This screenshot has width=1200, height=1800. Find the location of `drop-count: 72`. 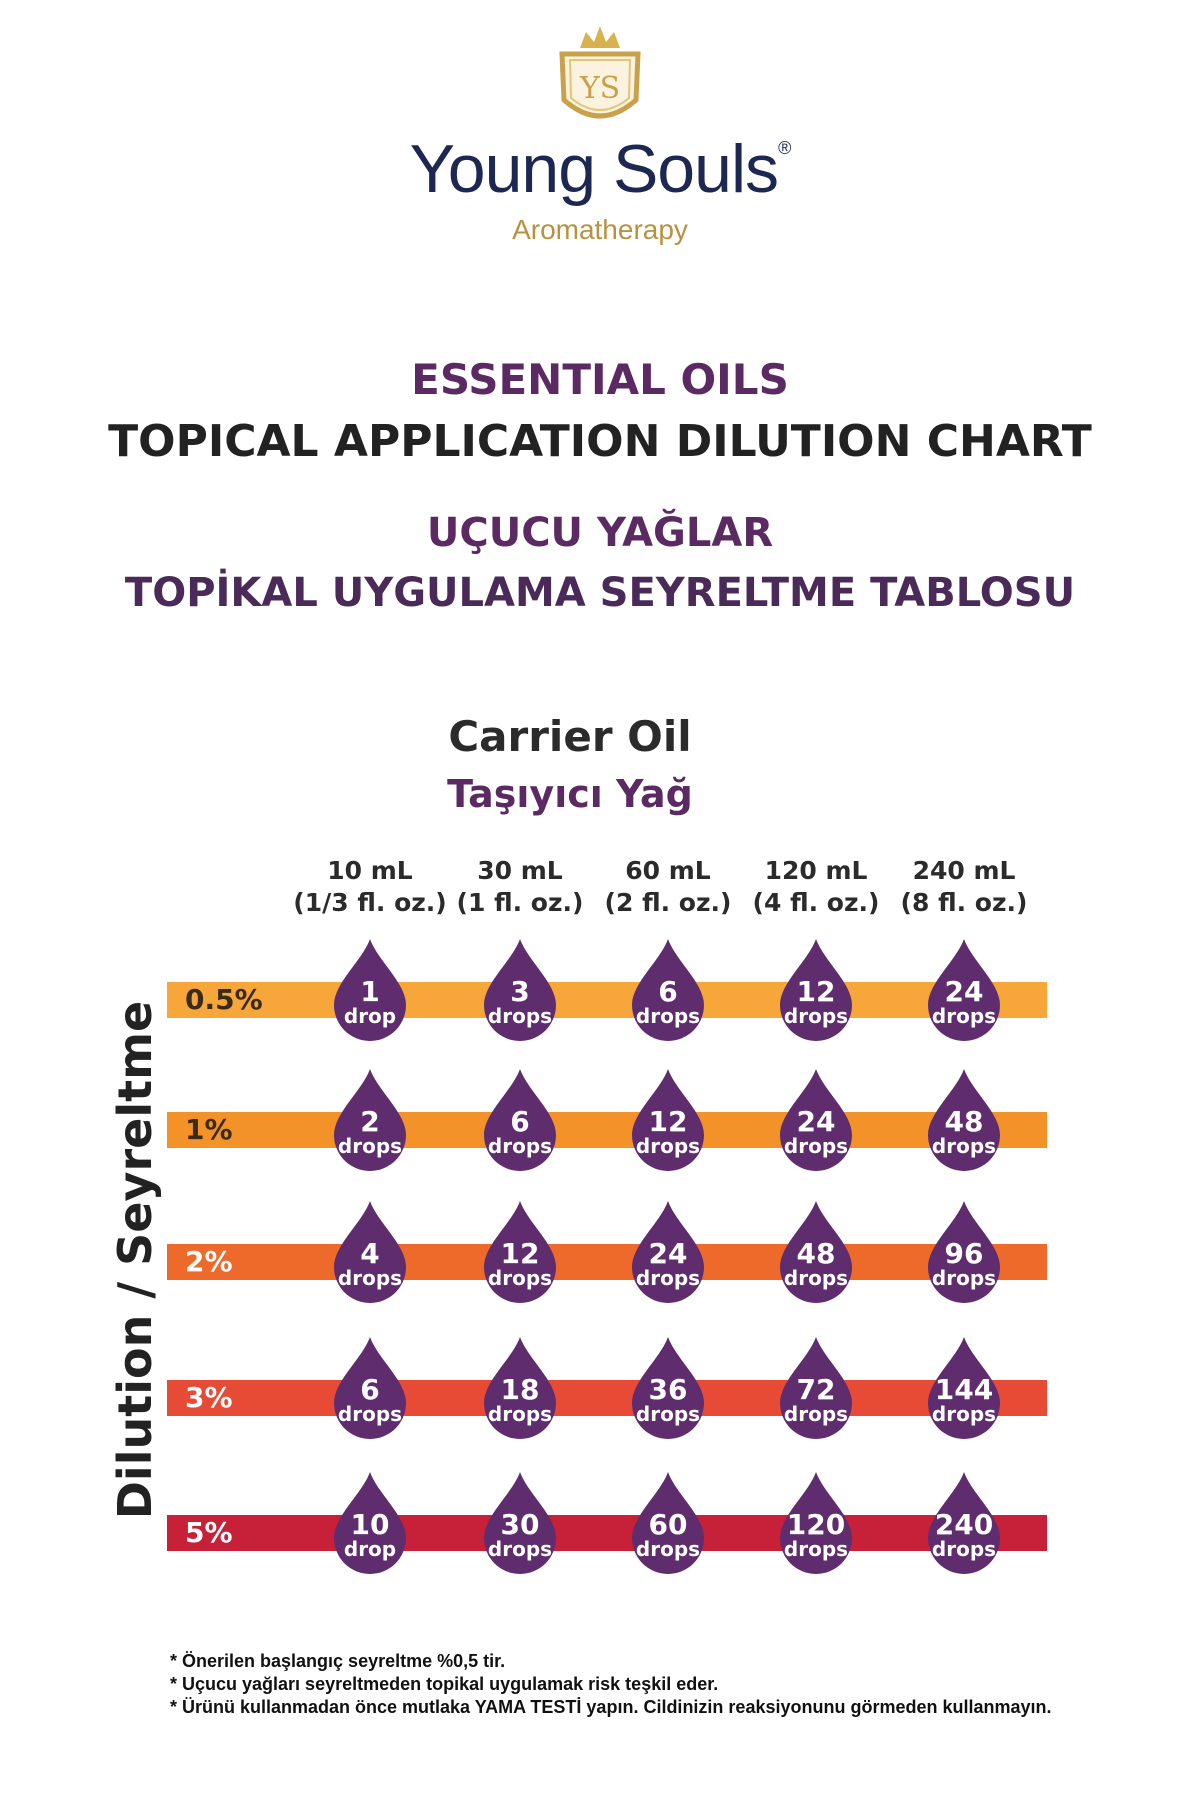

drop-count: 72 is located at coordinates (816, 1389).